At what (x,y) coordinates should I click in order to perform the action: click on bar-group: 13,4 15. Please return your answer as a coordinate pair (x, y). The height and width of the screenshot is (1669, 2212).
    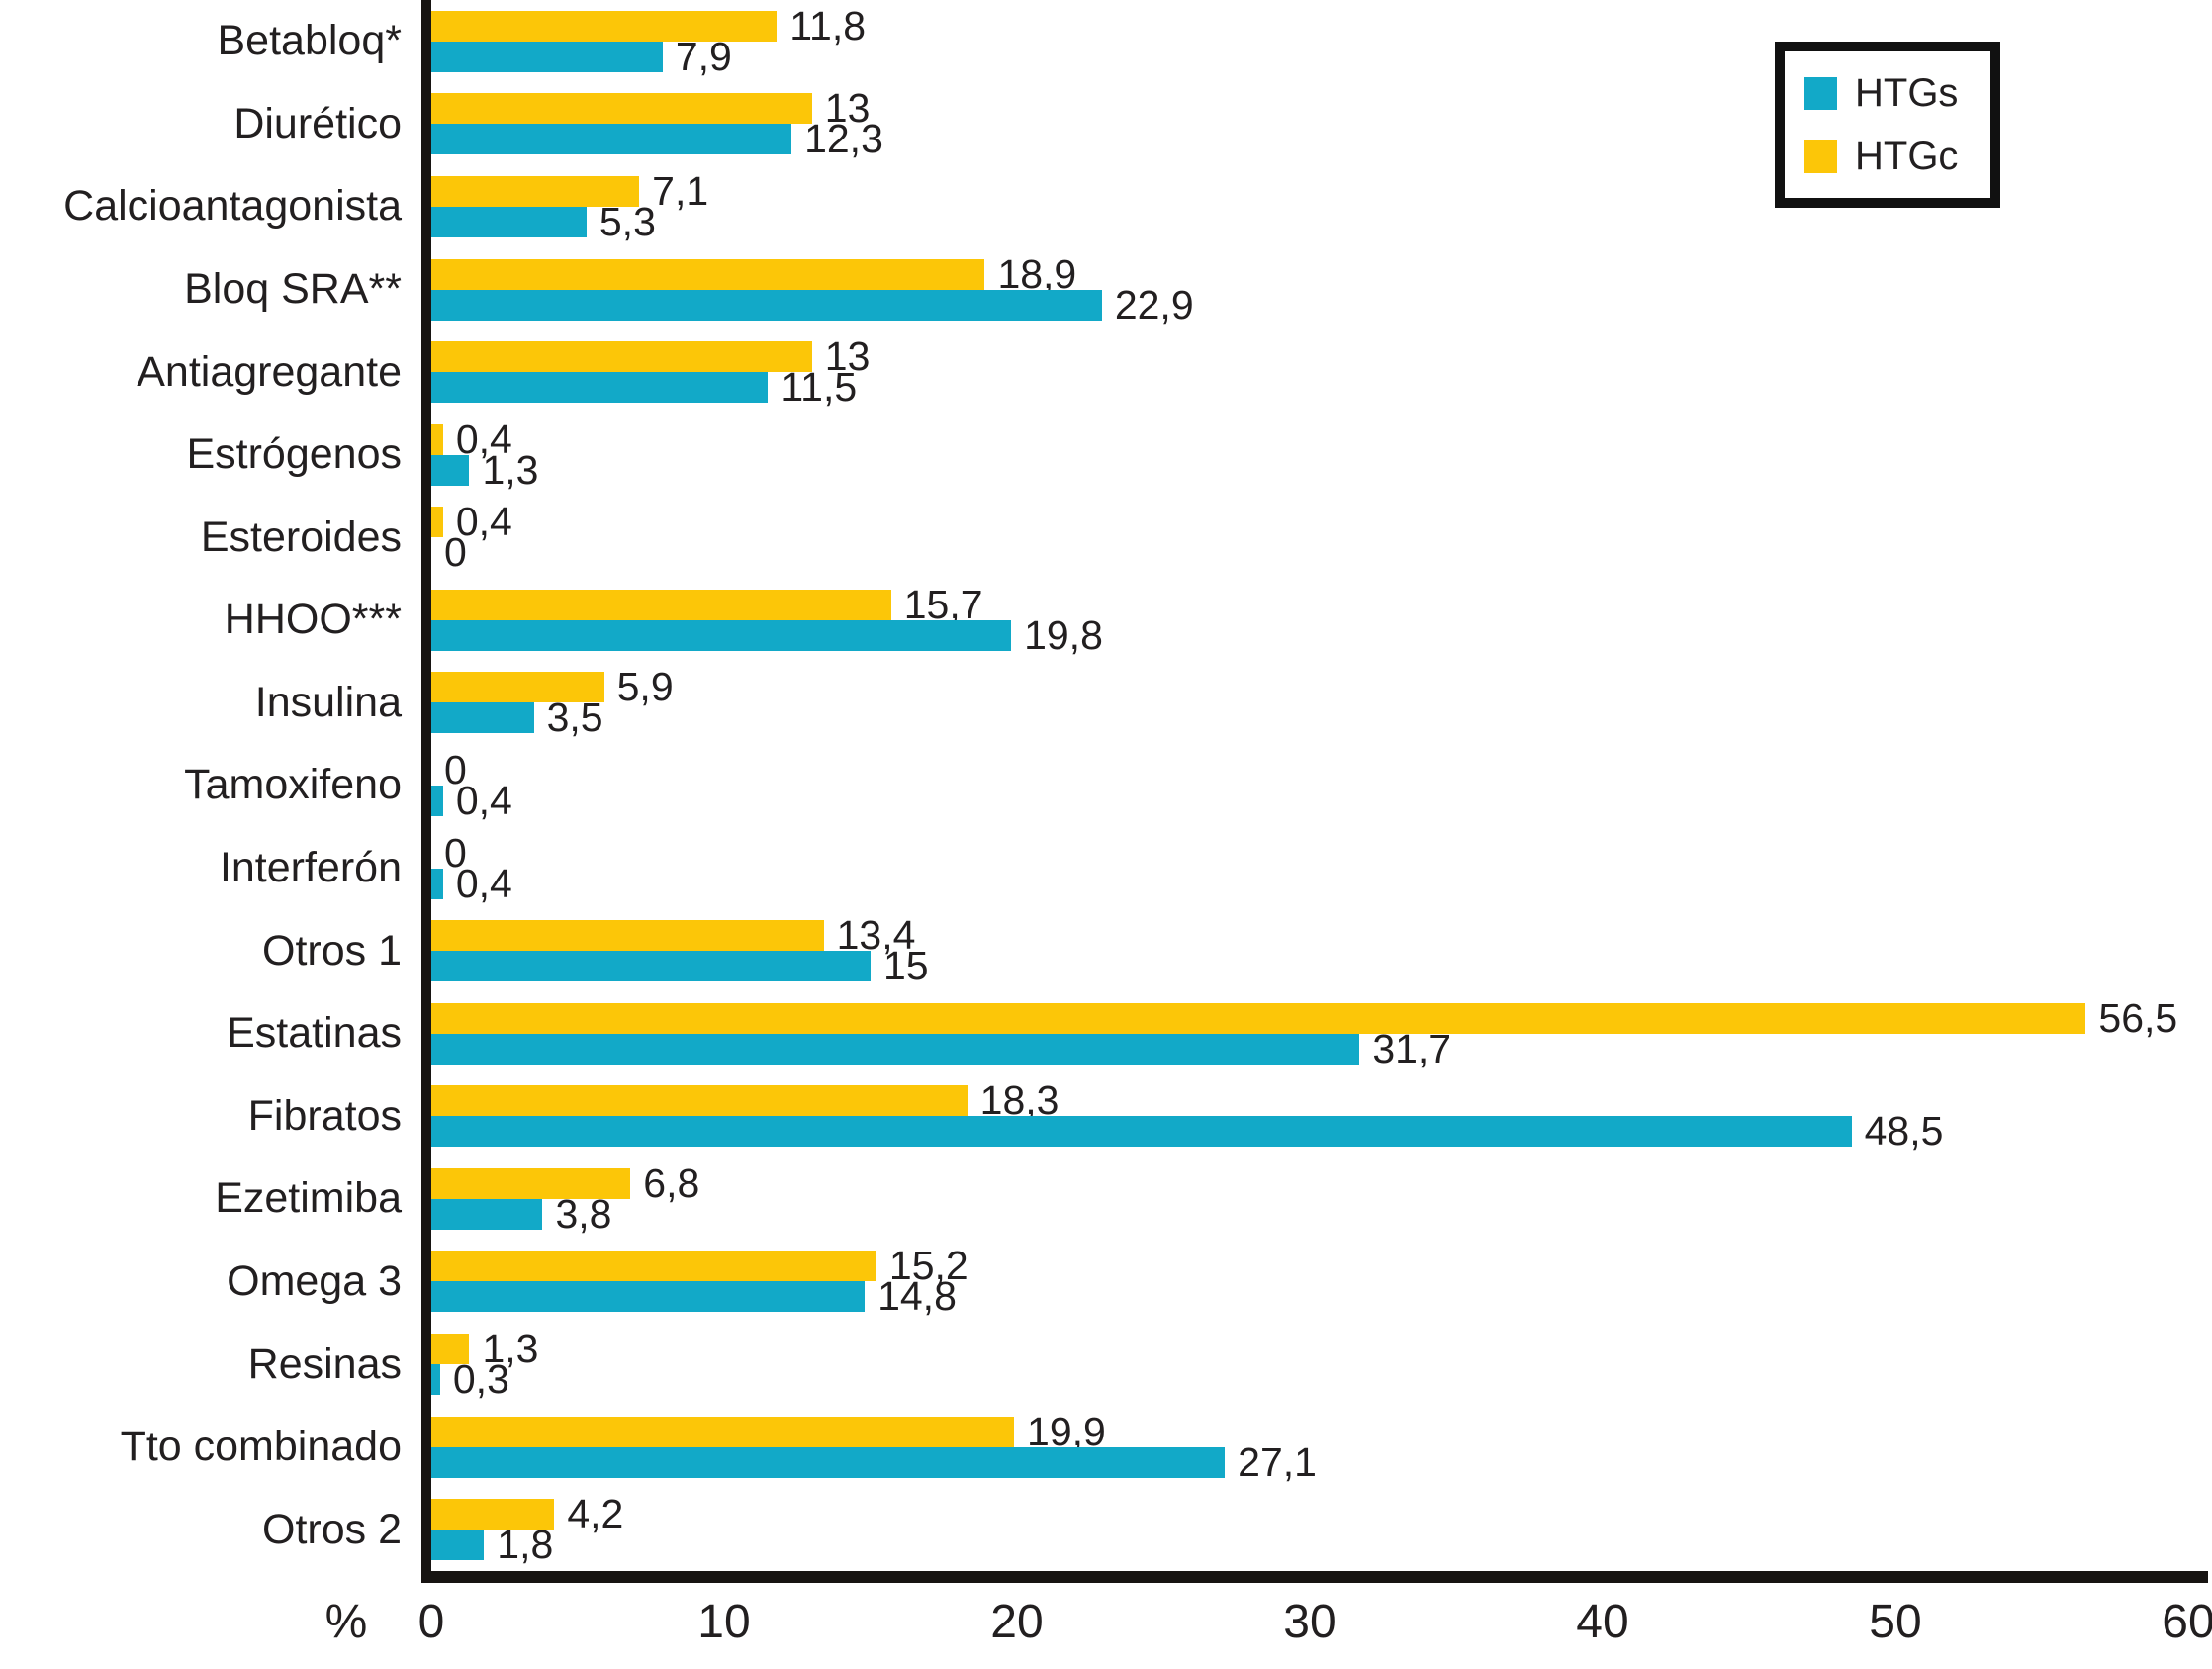
    Looking at the image, I should click on (1310, 951).